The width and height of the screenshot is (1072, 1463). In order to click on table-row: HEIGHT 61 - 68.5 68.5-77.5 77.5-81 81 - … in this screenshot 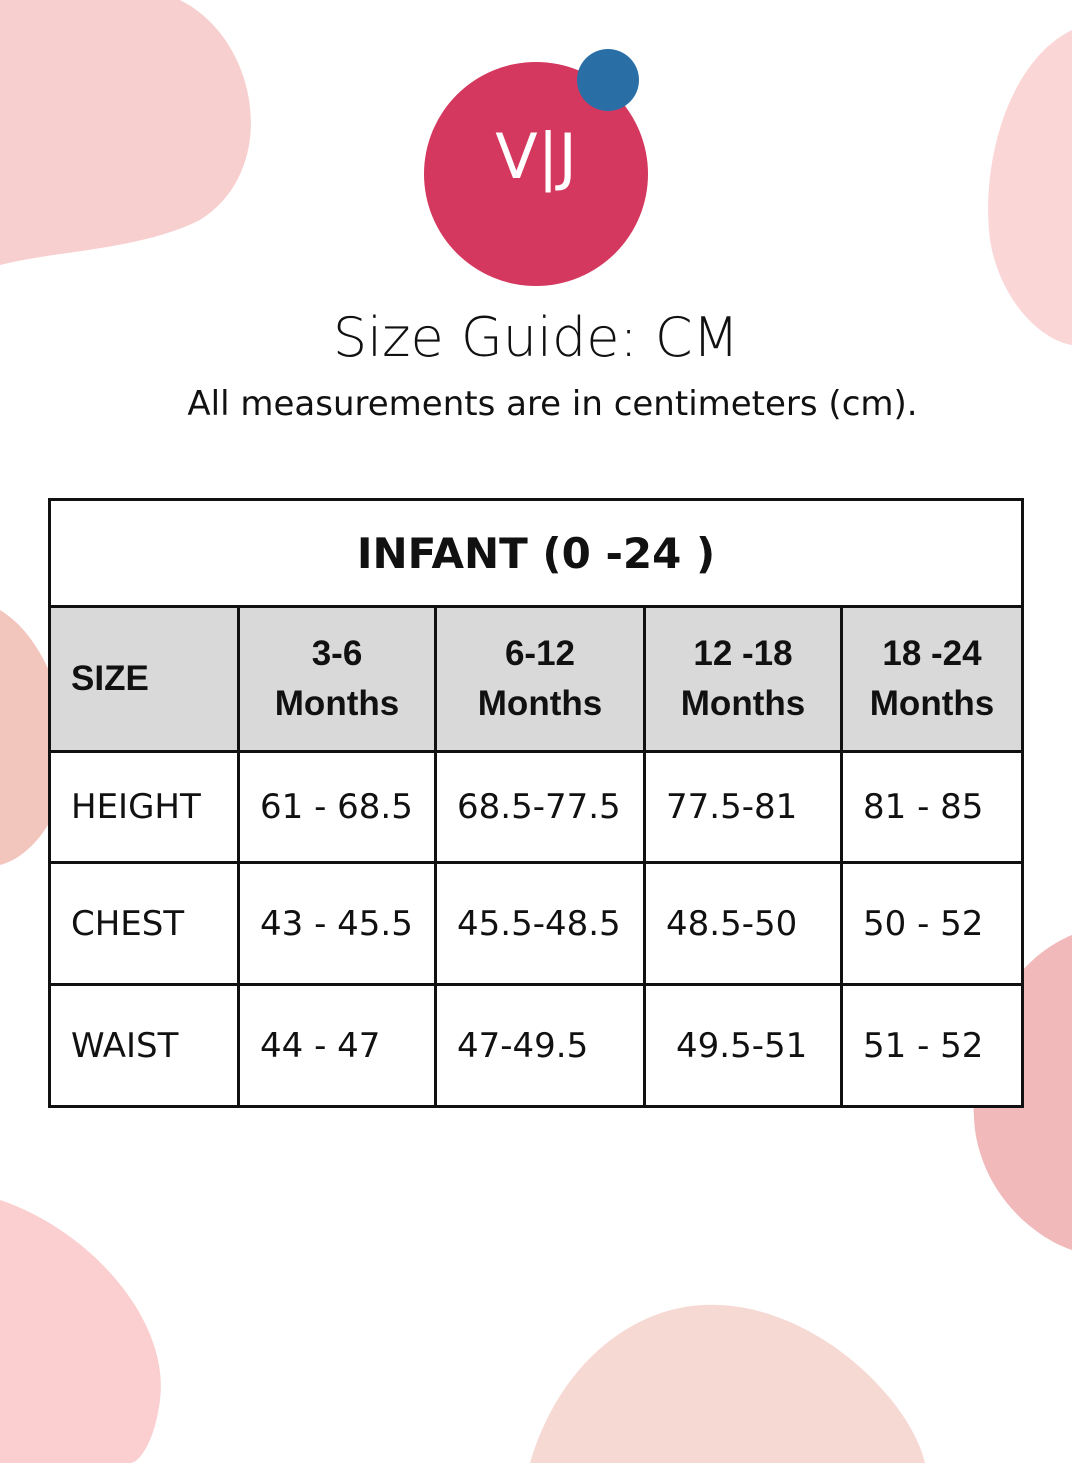, I will do `click(536, 807)`.